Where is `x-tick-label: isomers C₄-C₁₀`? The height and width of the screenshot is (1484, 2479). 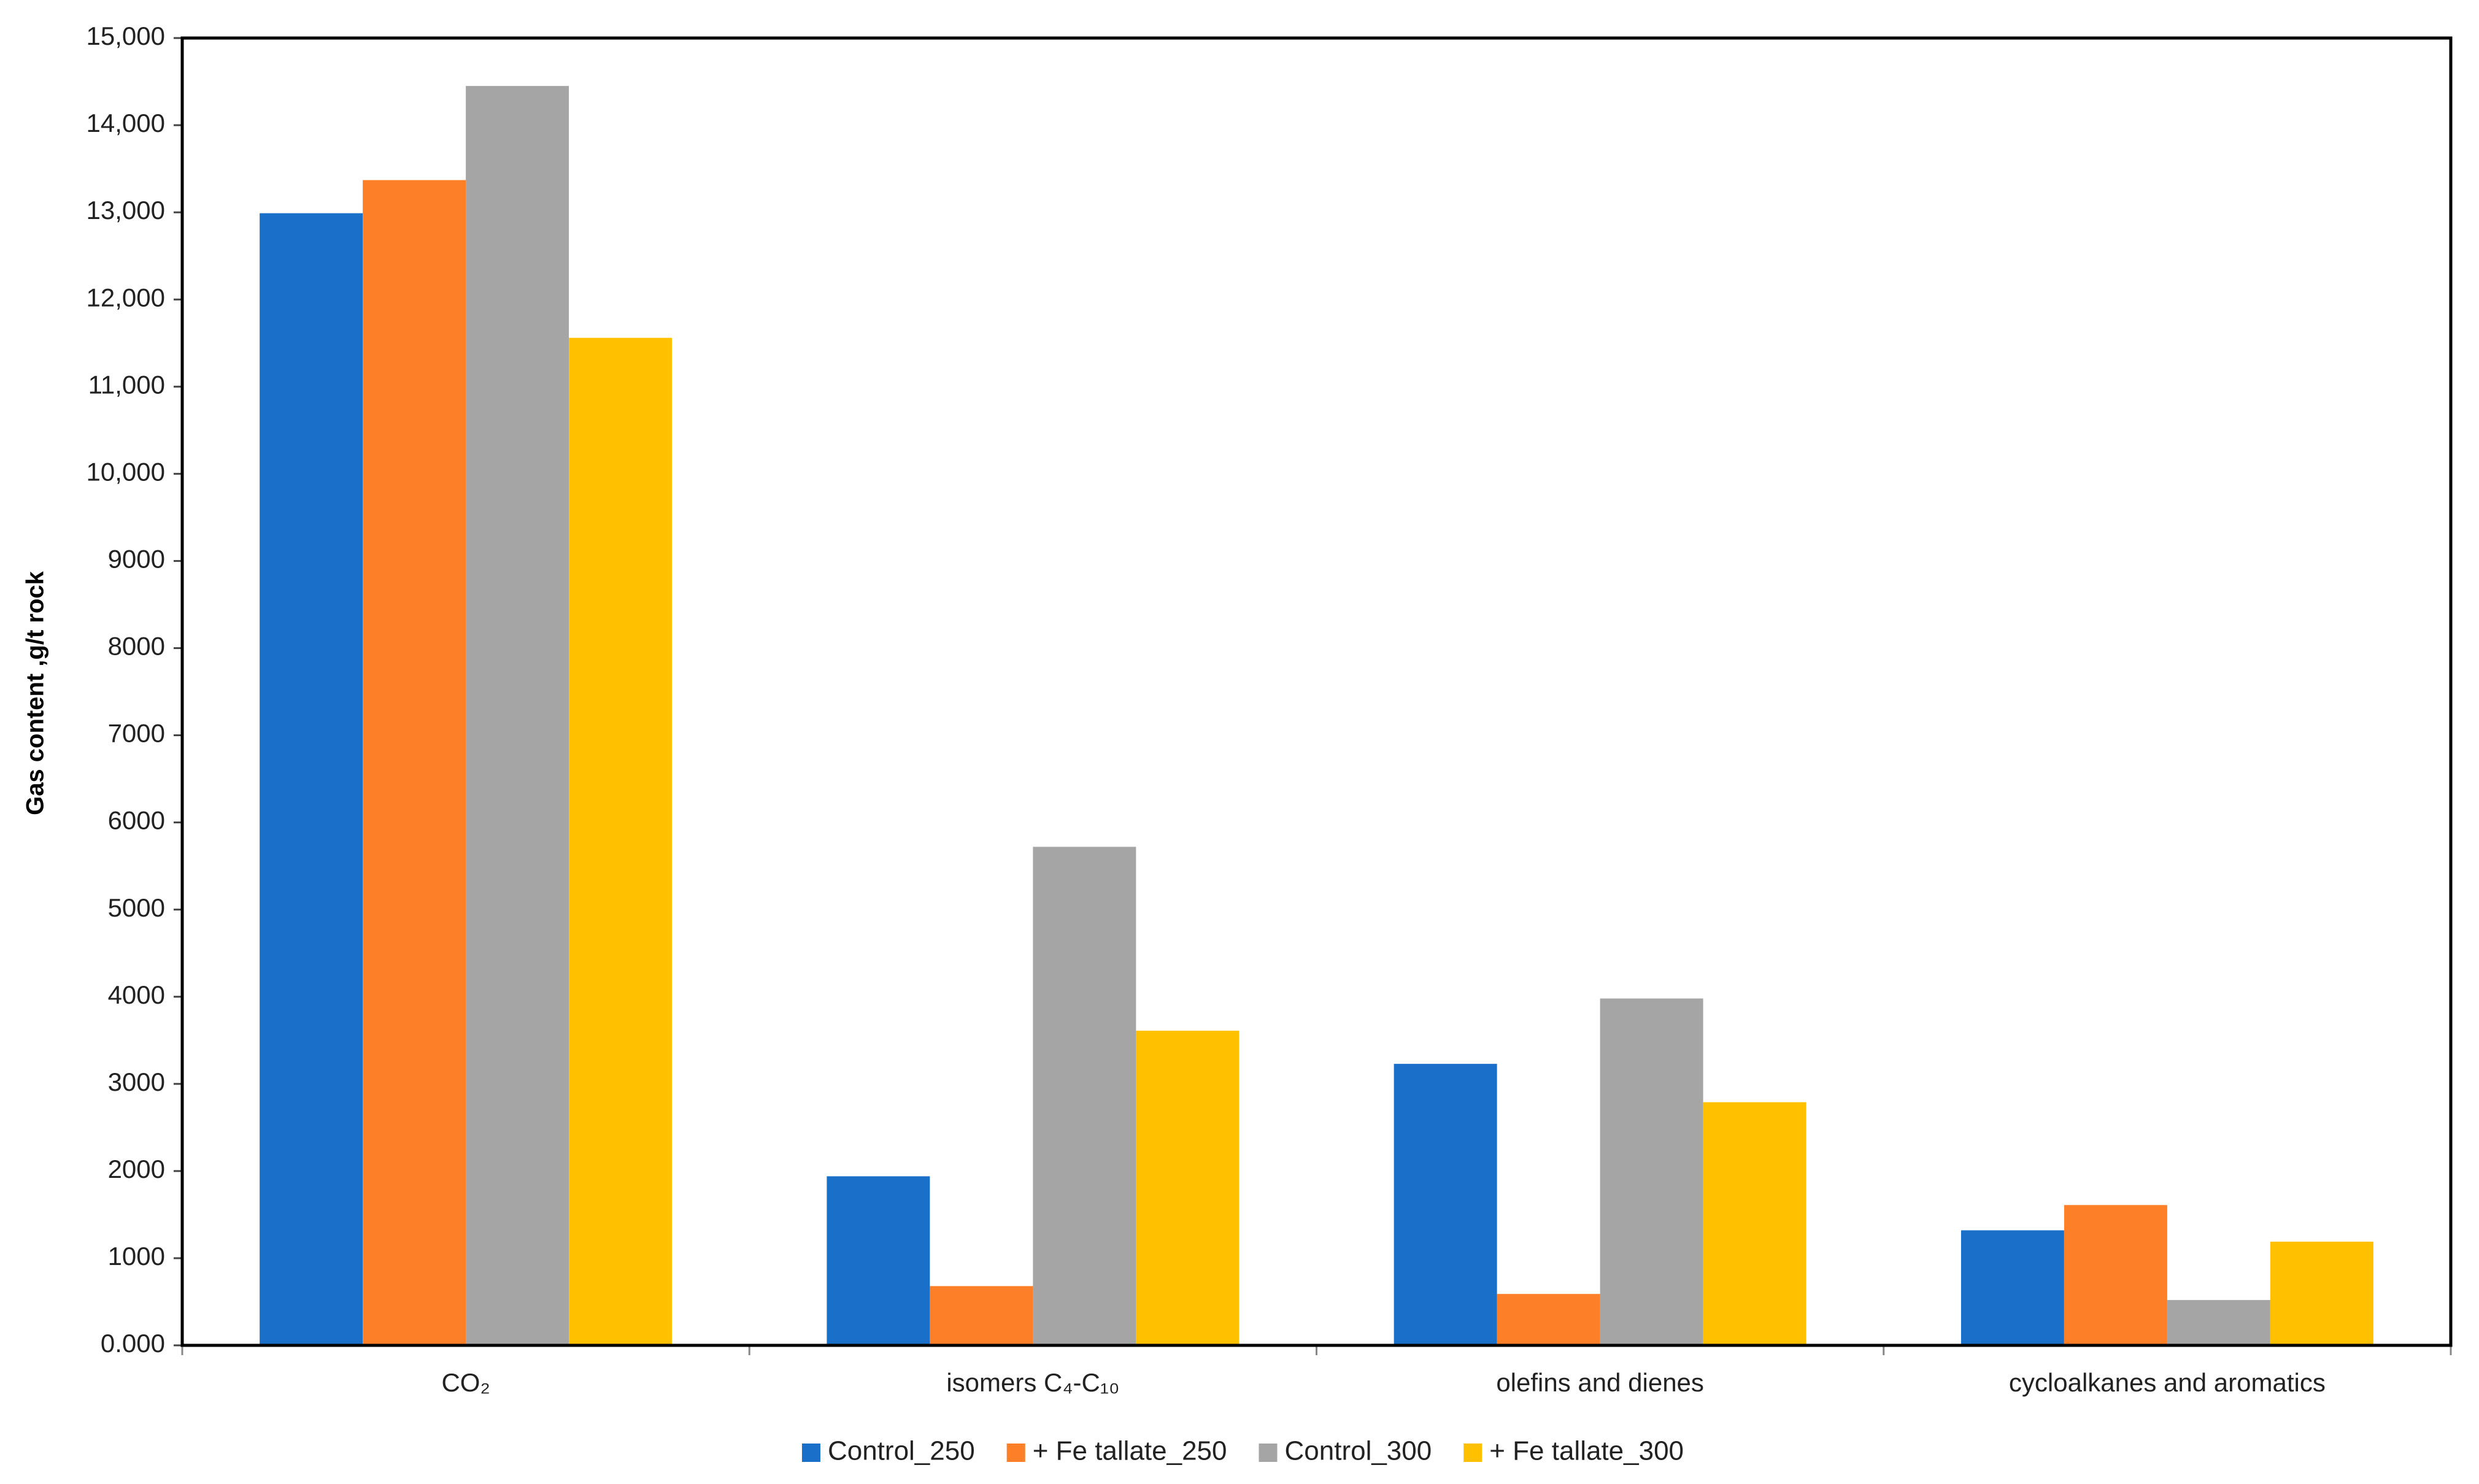
x-tick-label: isomers C₄-C₁₀ is located at coordinates (1032, 1382).